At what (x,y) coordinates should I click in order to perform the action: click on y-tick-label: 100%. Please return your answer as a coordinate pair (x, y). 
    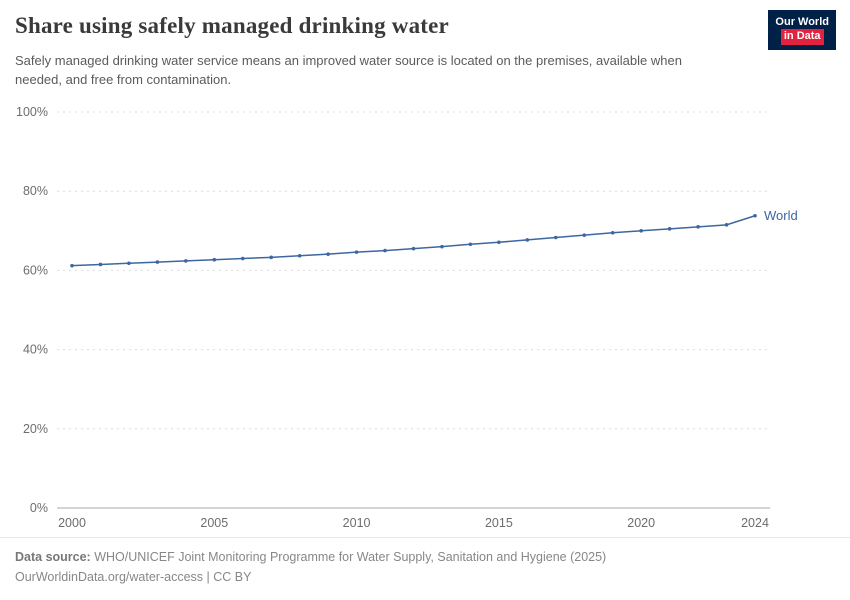
    Looking at the image, I should click on (32, 112).